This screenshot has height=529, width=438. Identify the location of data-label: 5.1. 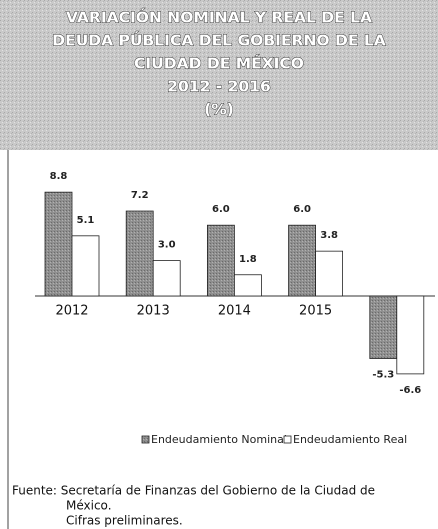
(86, 220).